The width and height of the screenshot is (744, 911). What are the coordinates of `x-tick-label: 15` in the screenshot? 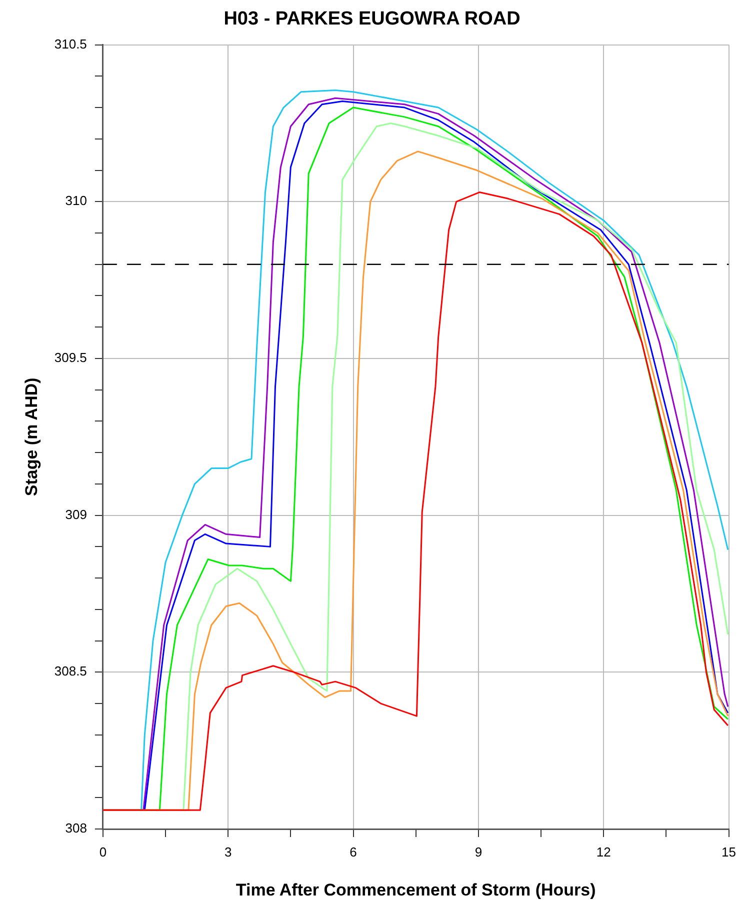 It's located at (729, 852).